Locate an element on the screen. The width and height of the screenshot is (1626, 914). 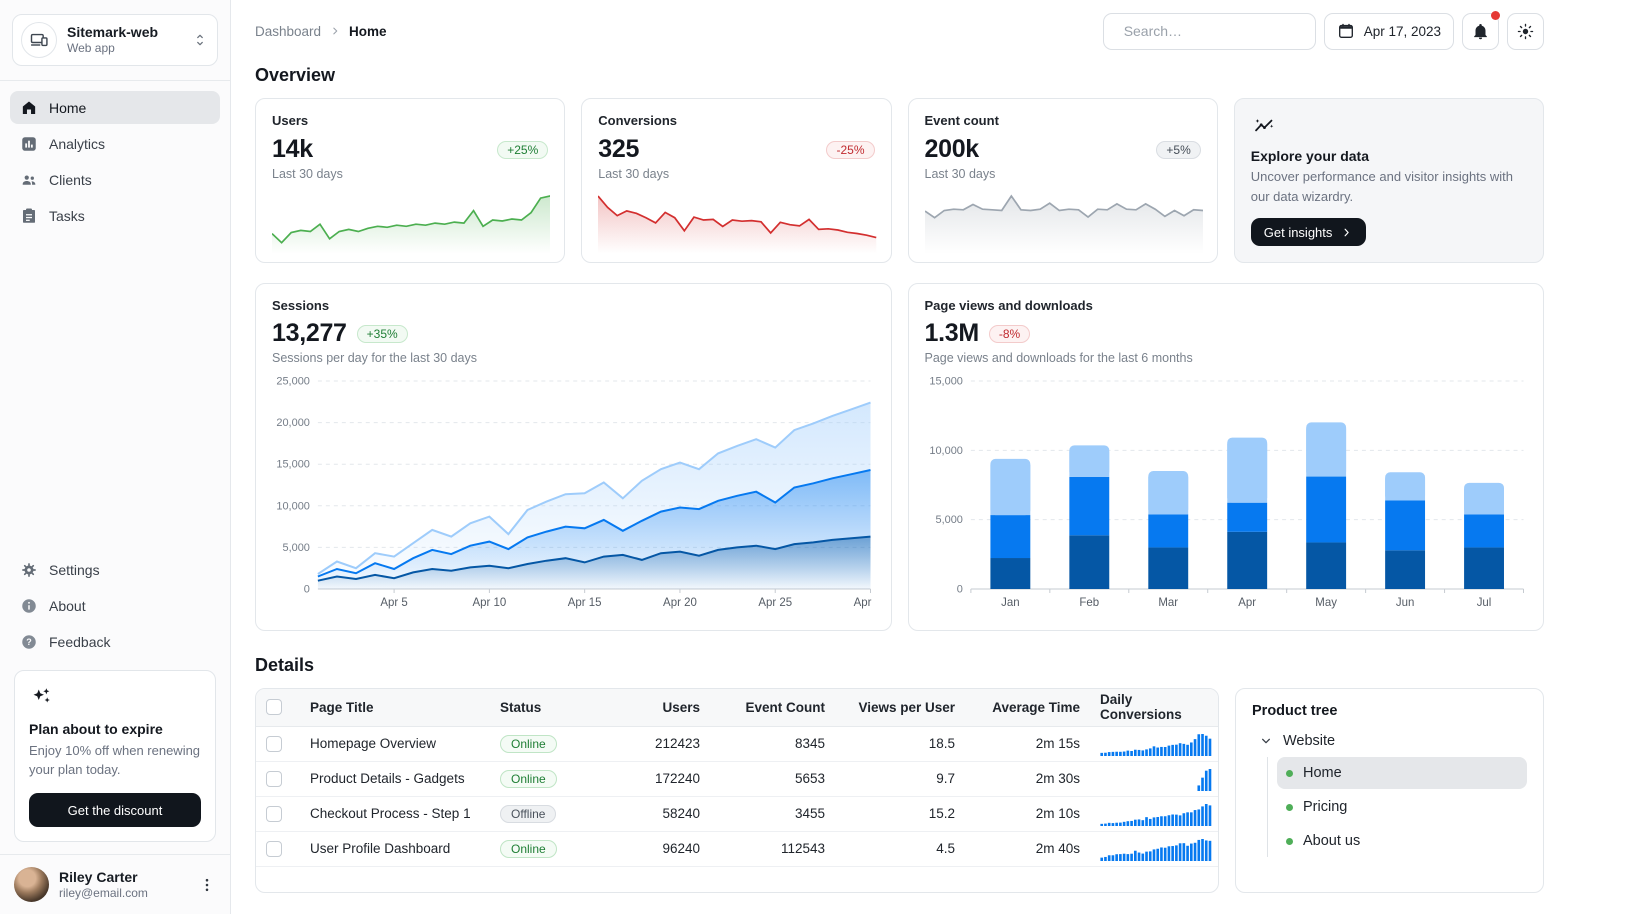
notifications-button is located at coordinates (1481, 30).